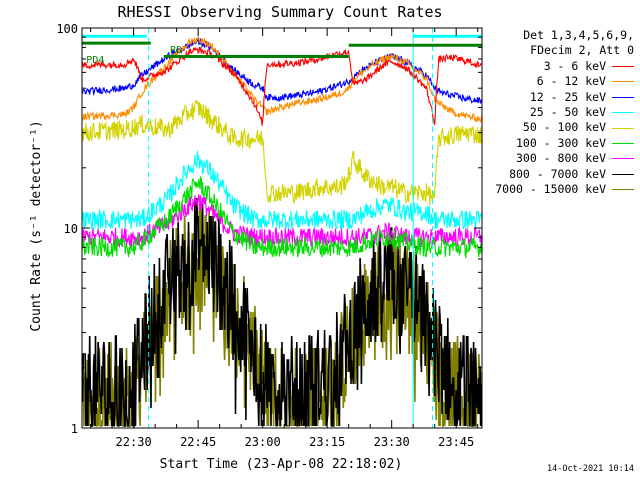  What do you see at coordinates (71, 229) in the screenshot?
I see `y-tick-label: 10` at bounding box center [71, 229].